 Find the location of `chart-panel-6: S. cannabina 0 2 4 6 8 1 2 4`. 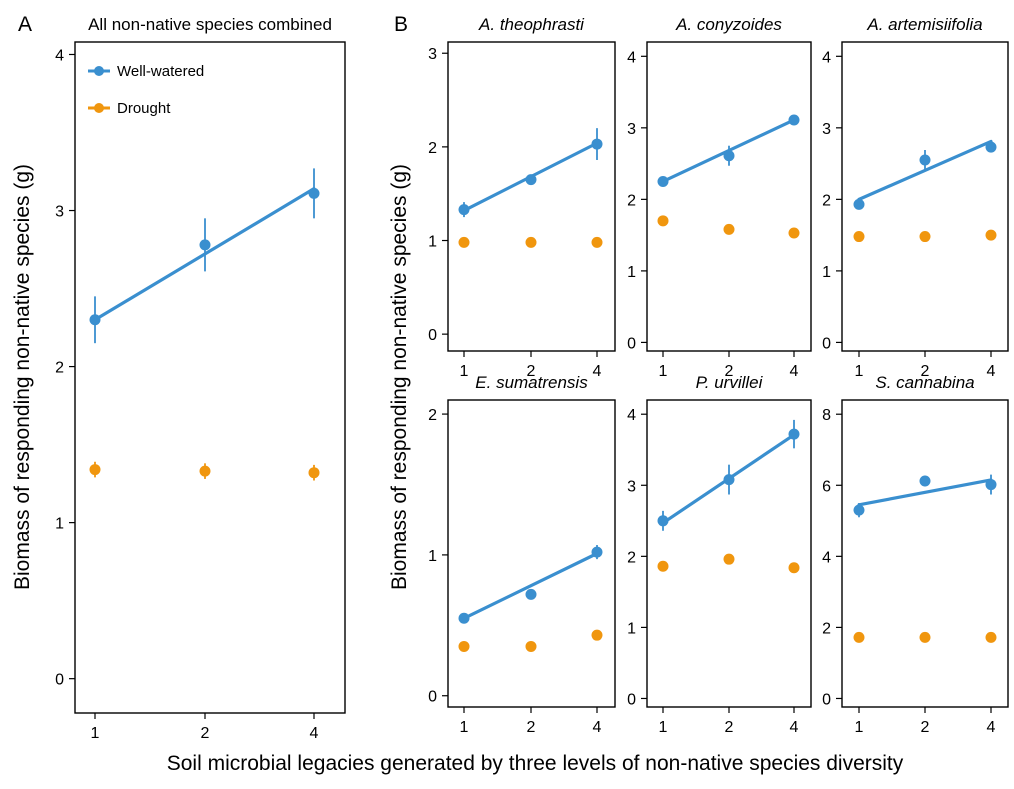

chart-panel-6: S. cannabina 0 2 4 6 8 1 2 4 is located at coordinates (915, 554).